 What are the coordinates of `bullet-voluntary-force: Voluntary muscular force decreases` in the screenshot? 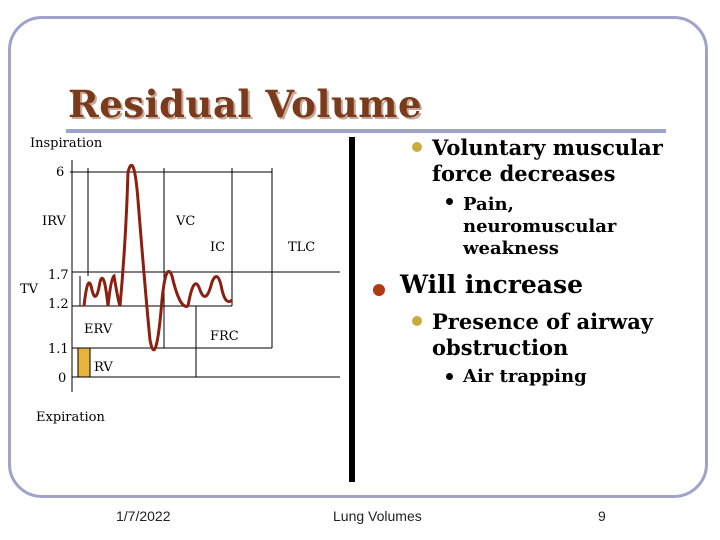 It's located at (547, 161).